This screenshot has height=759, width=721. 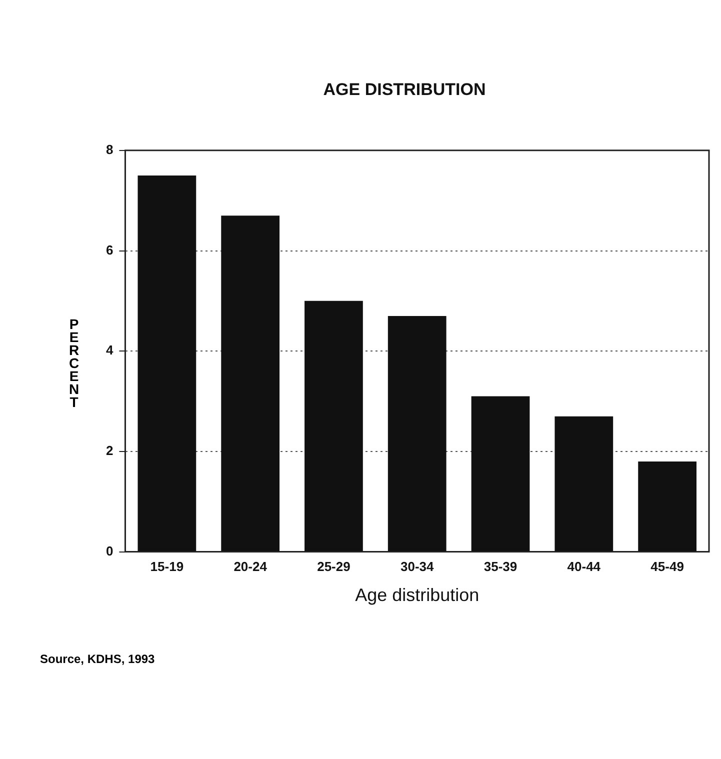 What do you see at coordinates (584, 566) in the screenshot?
I see `x-tick-label: 40-44` at bounding box center [584, 566].